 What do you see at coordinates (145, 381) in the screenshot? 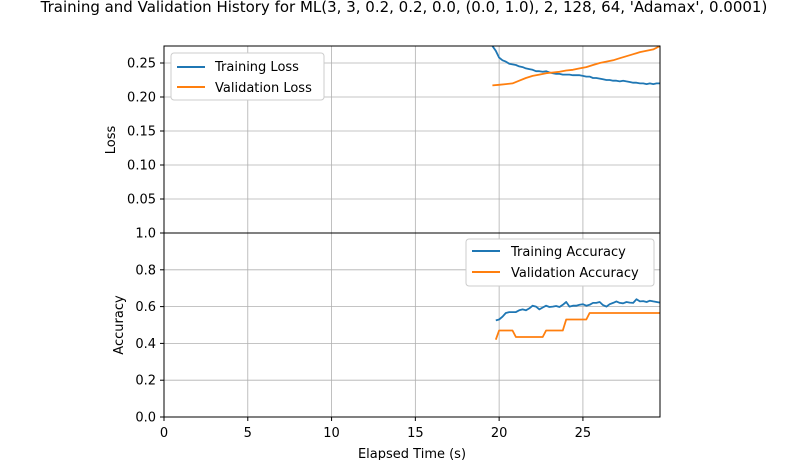
I see `accuracy-ytick-label: 0.2` at bounding box center [145, 381].